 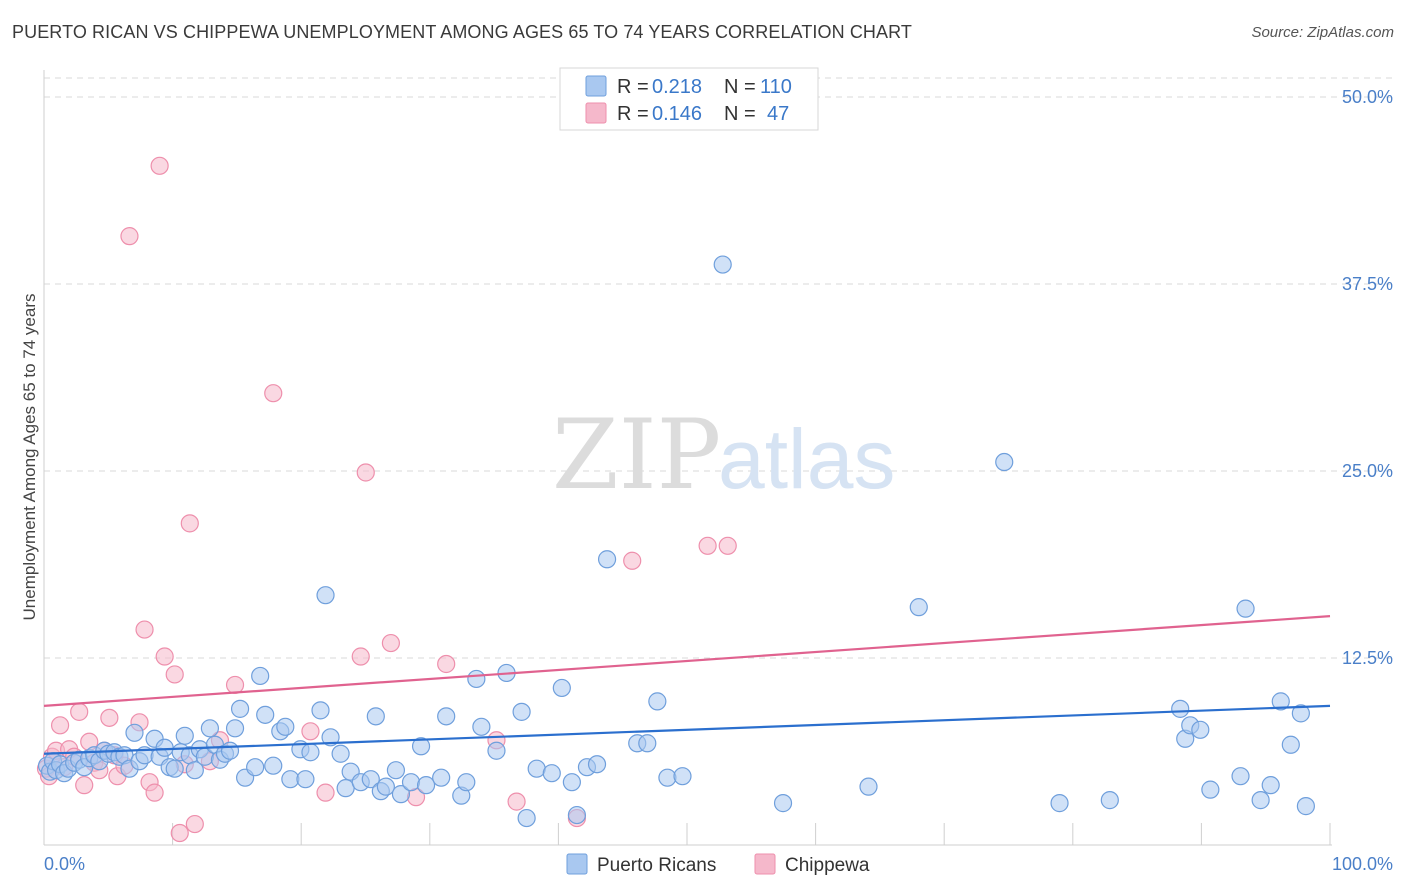 What do you see at coordinates (1367, 97) in the screenshot?
I see `y-tick-label: 50.0%` at bounding box center [1367, 97].